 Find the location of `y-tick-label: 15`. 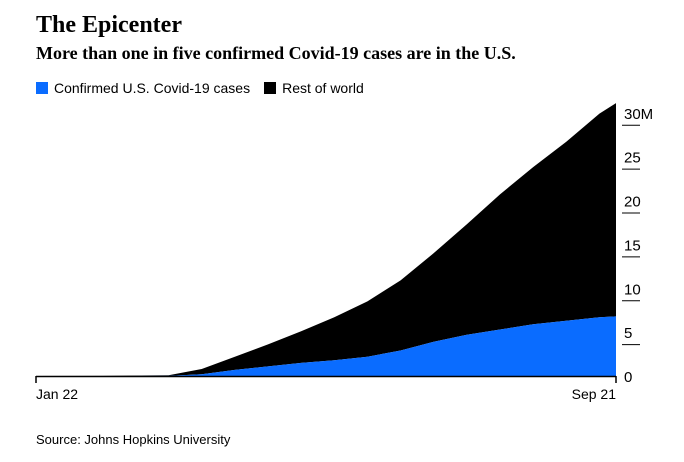

y-tick-label: 15 is located at coordinates (632, 245).